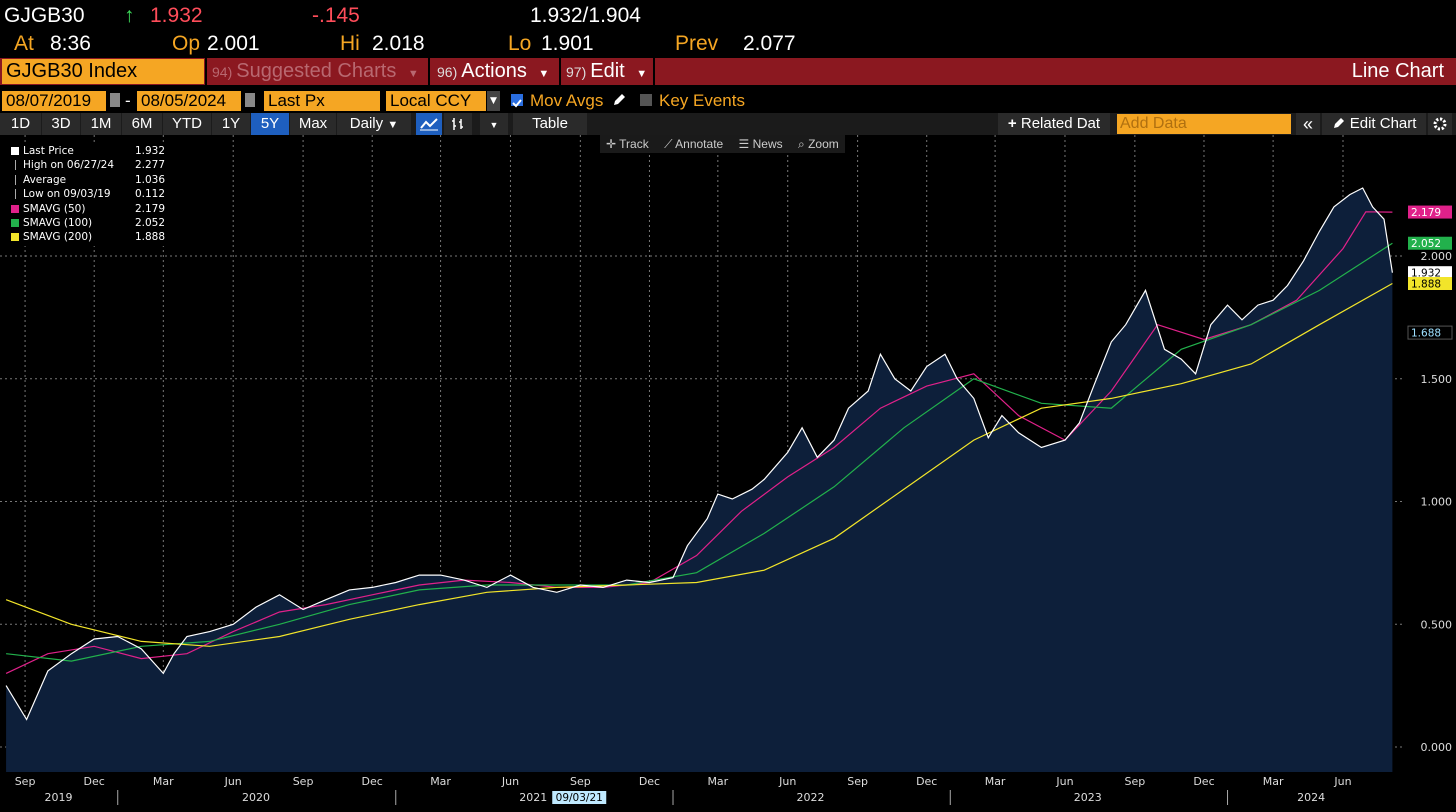 The height and width of the screenshot is (812, 1456). What do you see at coordinates (429, 124) in the screenshot?
I see `line-chart-icon` at bounding box center [429, 124].